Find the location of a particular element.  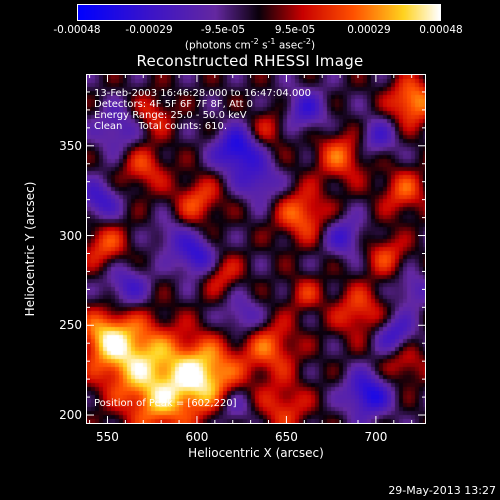

annotation-detectors: Detectors: 4F 5F 6F 7F 8F, Att 0 is located at coordinates (174, 104).